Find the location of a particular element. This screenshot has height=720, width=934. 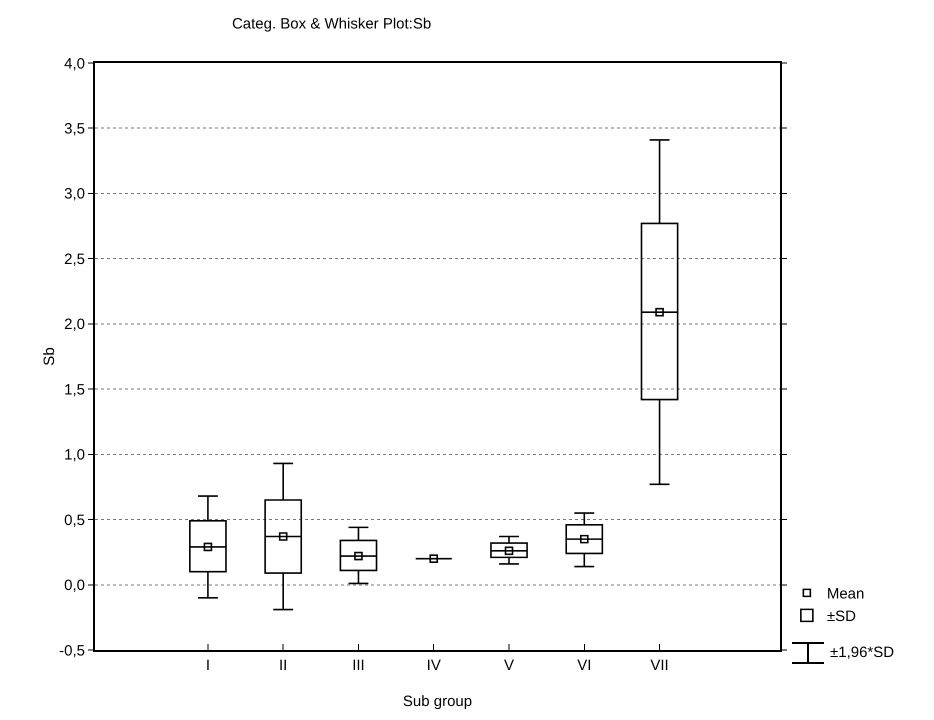

y-tick-label: 3,0 is located at coordinates (74, 194).